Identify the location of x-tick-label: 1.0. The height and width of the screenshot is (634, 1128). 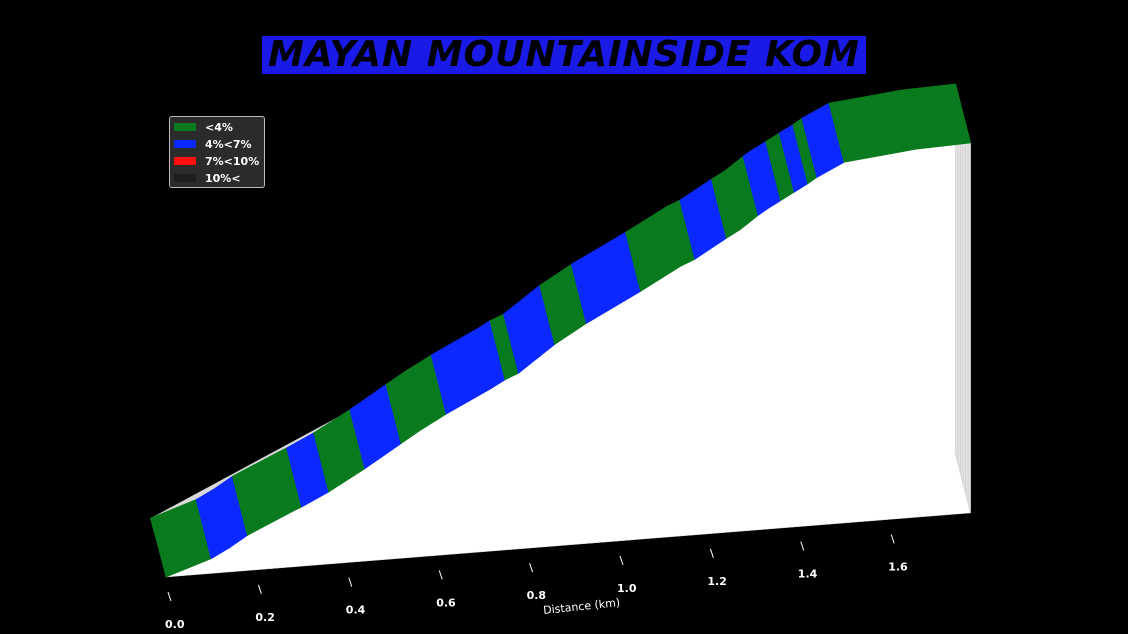
(627, 588).